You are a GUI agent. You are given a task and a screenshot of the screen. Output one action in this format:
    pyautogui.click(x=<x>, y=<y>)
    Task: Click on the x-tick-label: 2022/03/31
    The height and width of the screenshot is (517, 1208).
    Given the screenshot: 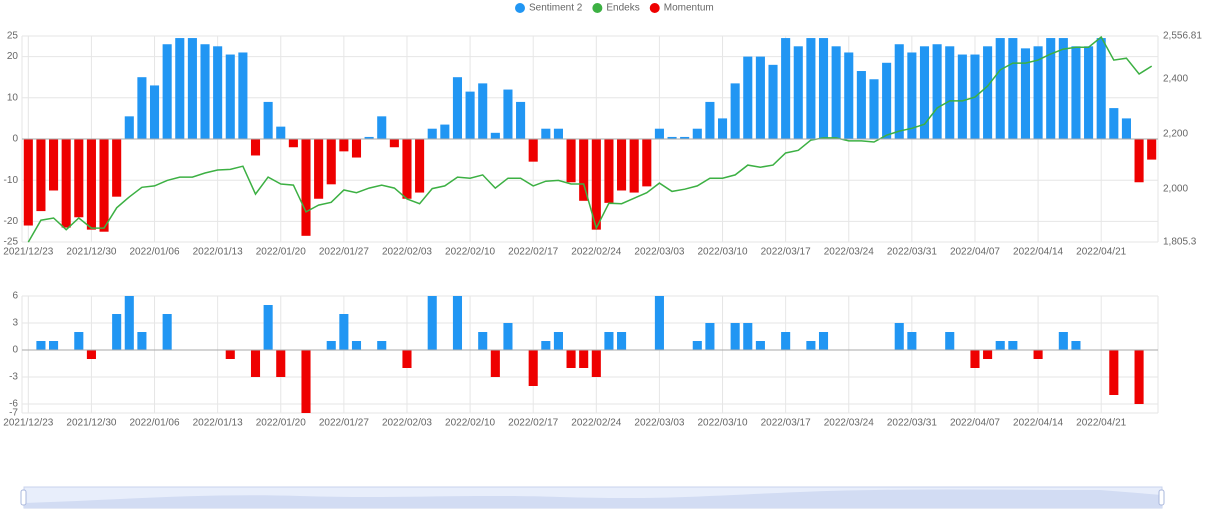 What is the action you would take?
    pyautogui.click(x=912, y=252)
    